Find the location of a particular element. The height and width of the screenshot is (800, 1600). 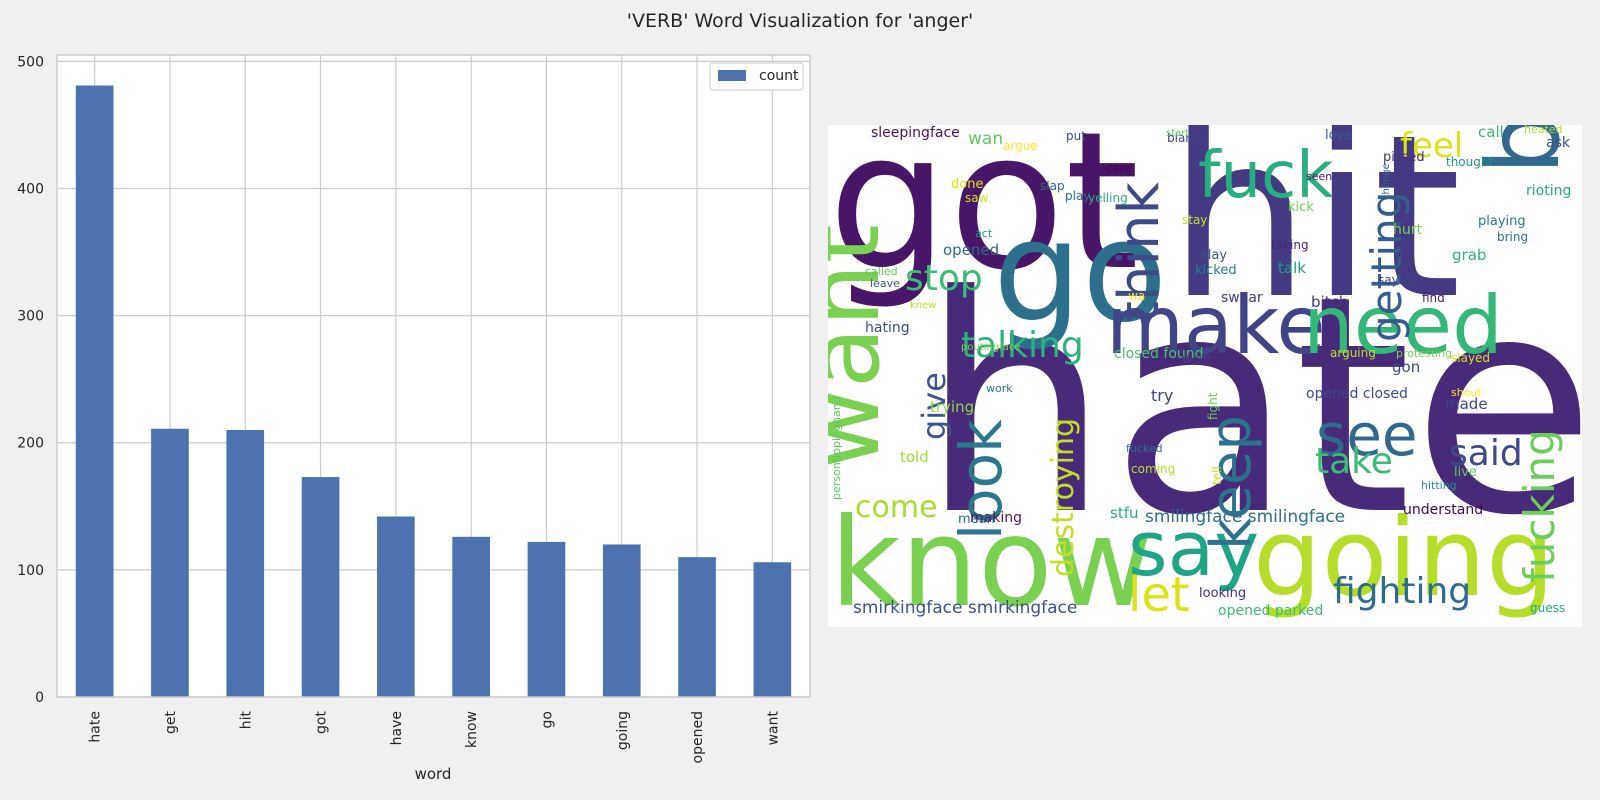

word-cloud-word: making is located at coordinates (996, 518).